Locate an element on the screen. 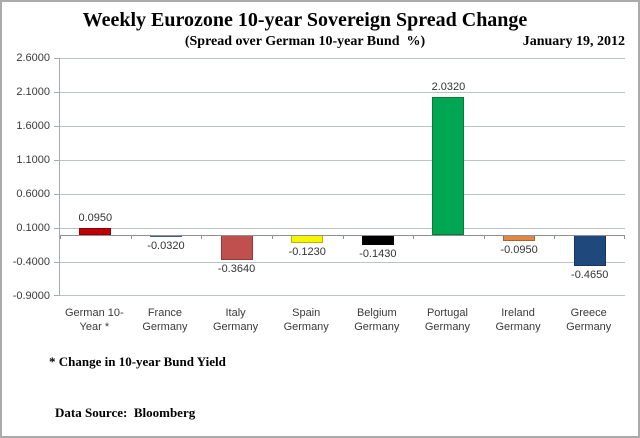 This screenshot has height=438, width=640. x-label-italy-germany: Italy Germany is located at coordinates (235, 320).